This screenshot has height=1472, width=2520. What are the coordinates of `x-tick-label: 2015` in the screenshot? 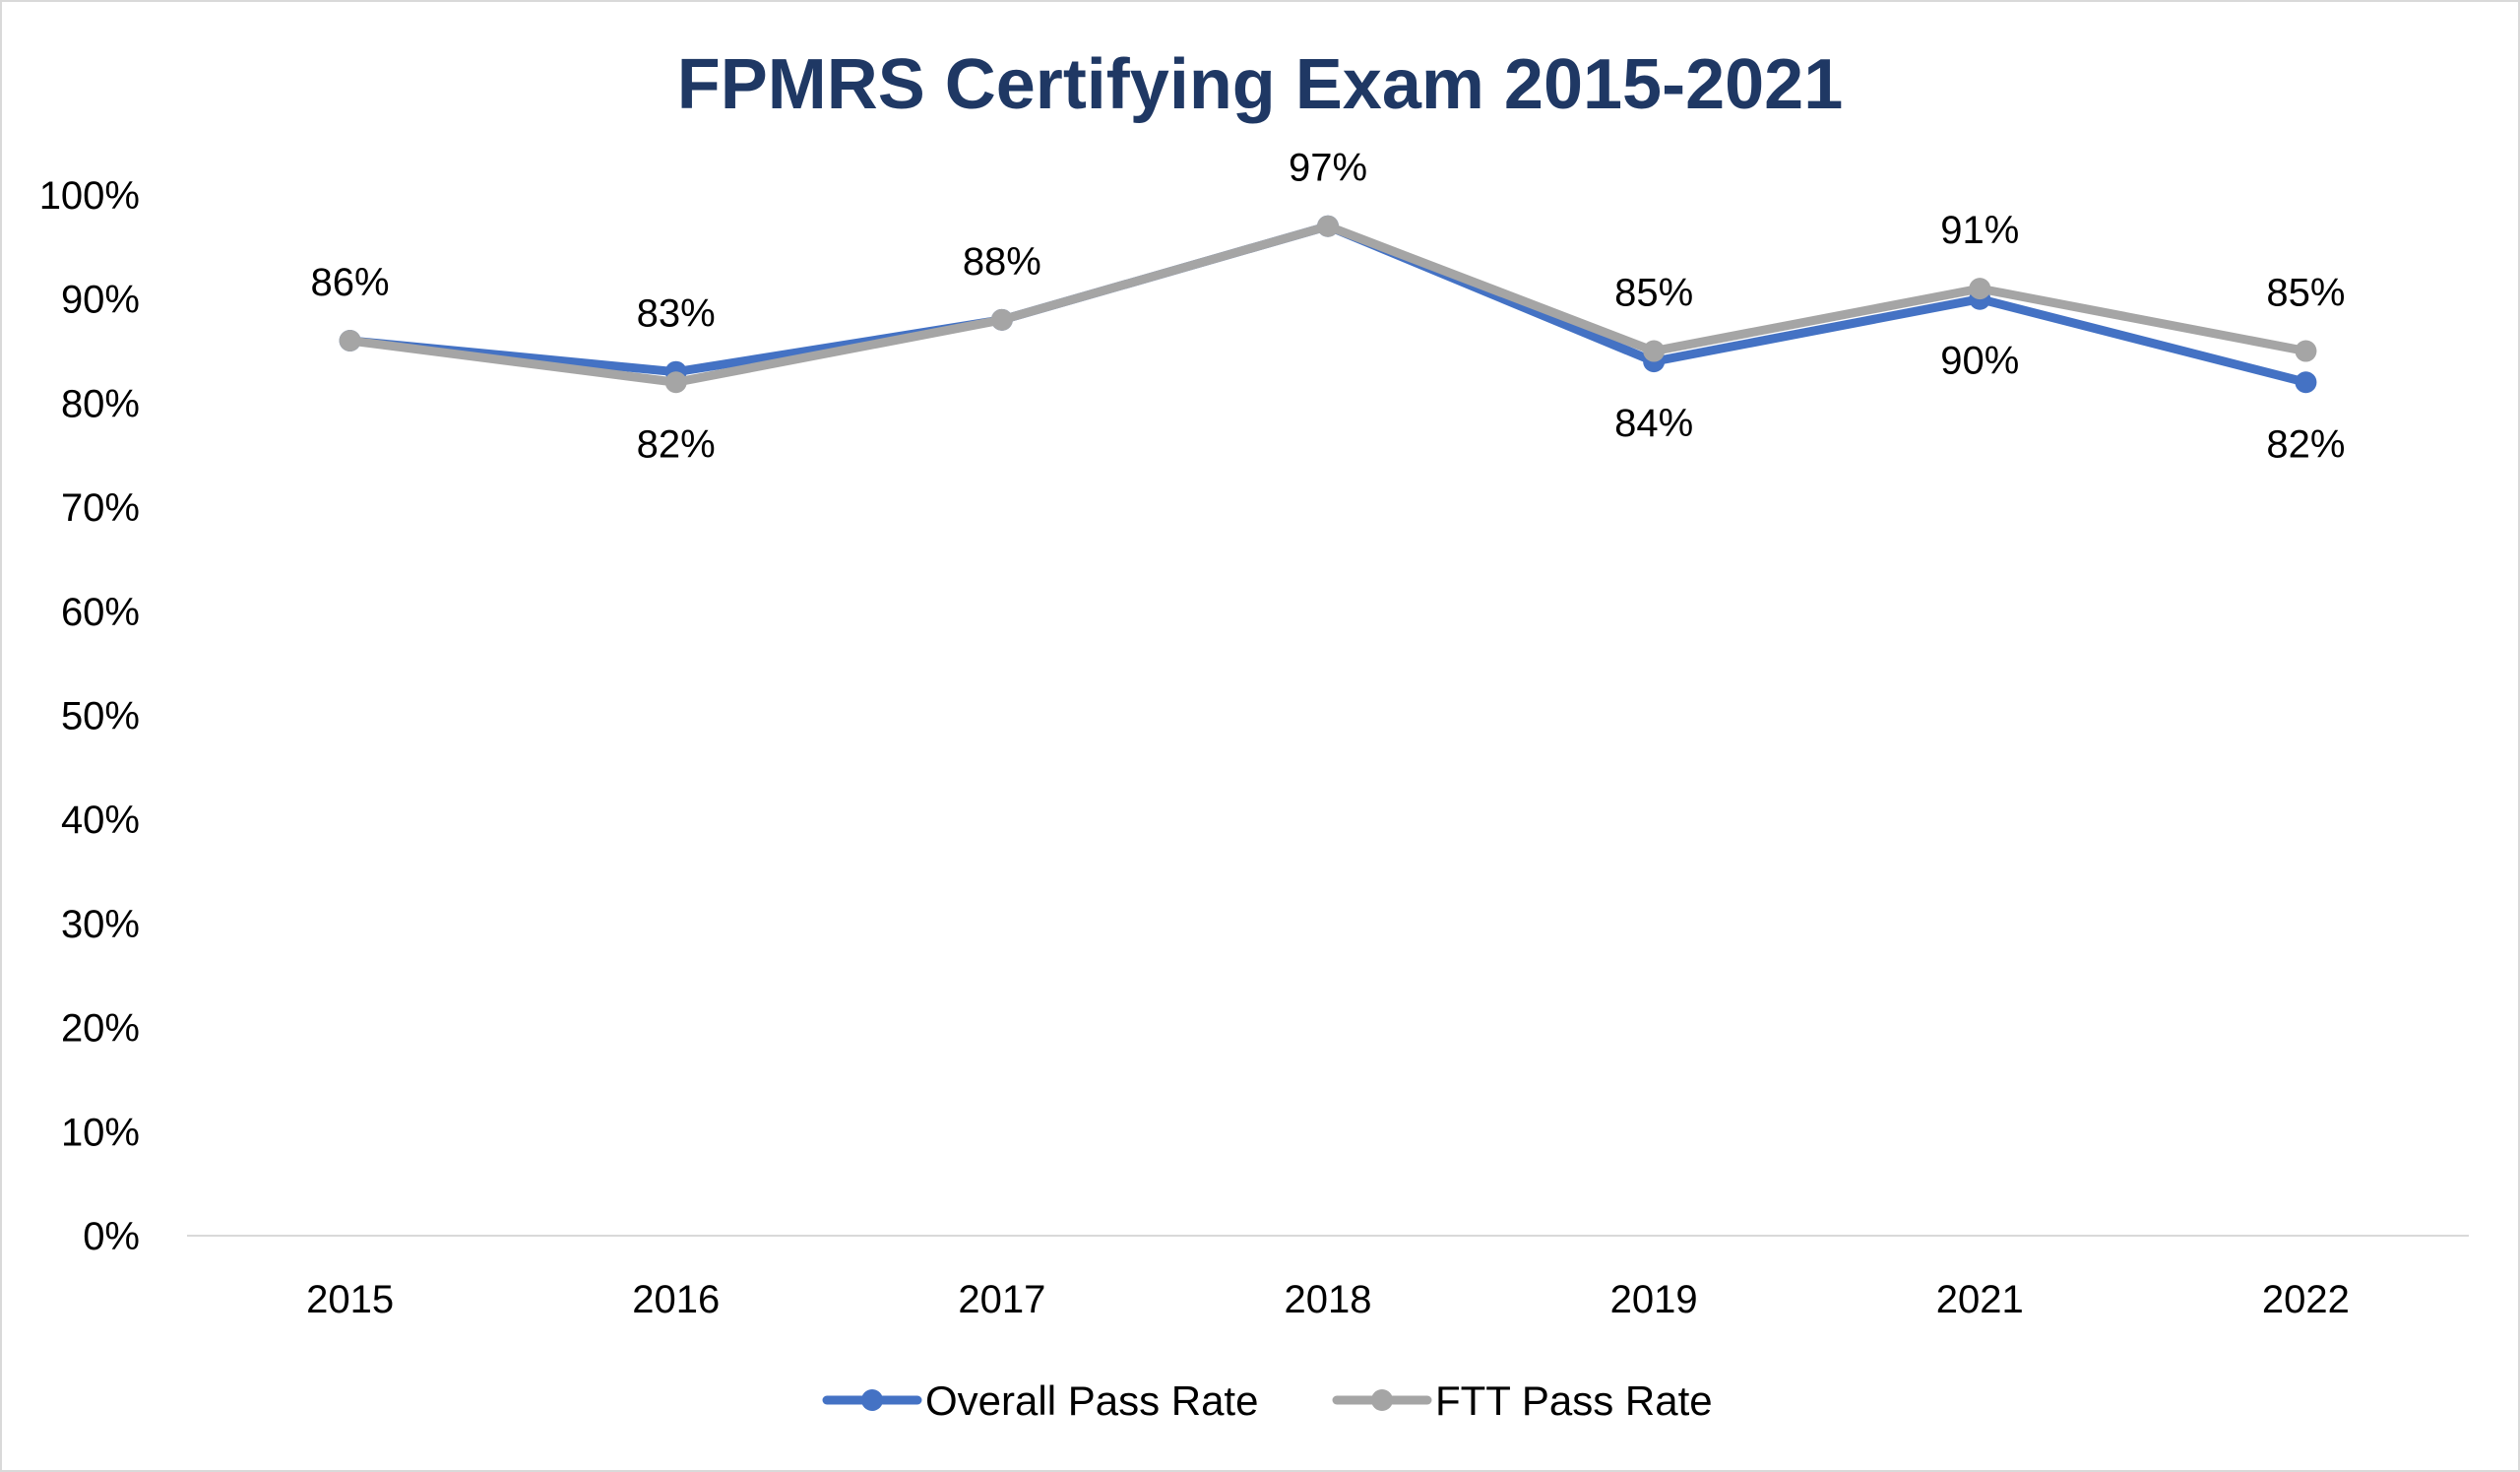 It's located at (350, 1299).